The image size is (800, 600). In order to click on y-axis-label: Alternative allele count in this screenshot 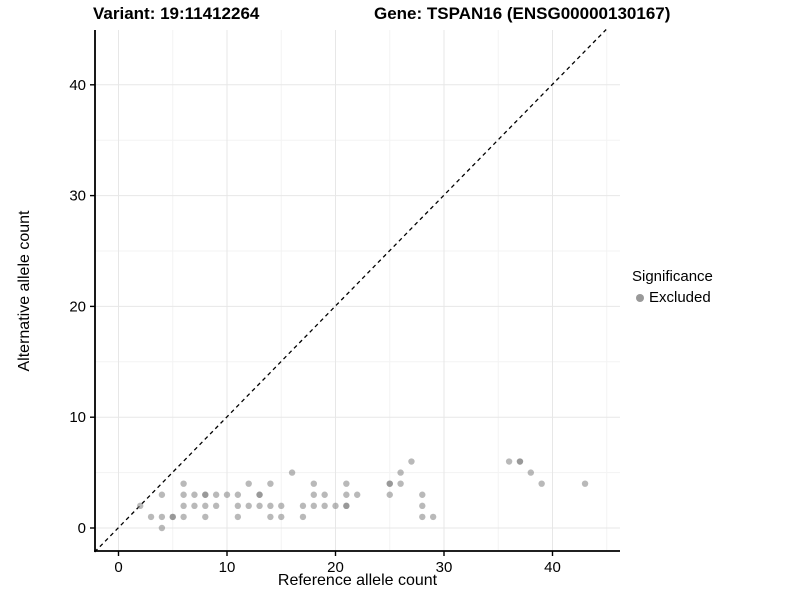, I will do `click(24, 291)`.